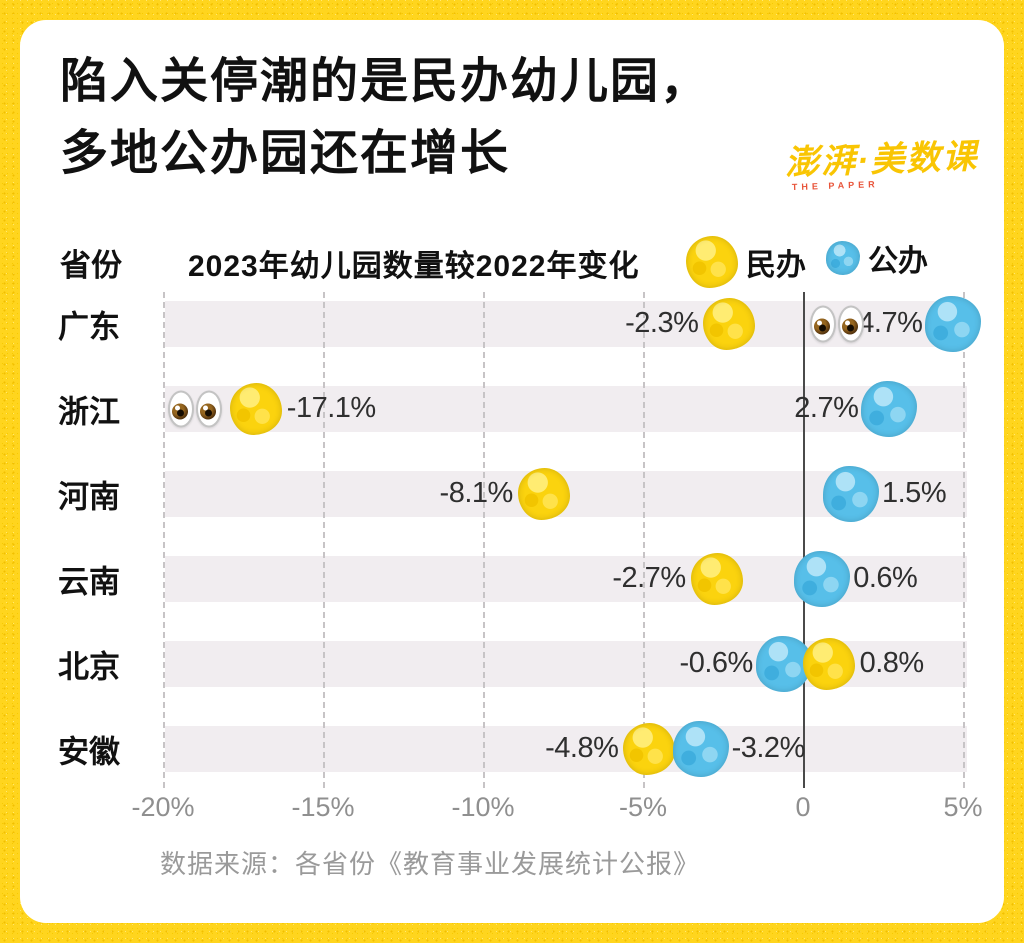 The image size is (1024, 943). What do you see at coordinates (566, 409) in the screenshot?
I see `row-band-浙江` at bounding box center [566, 409].